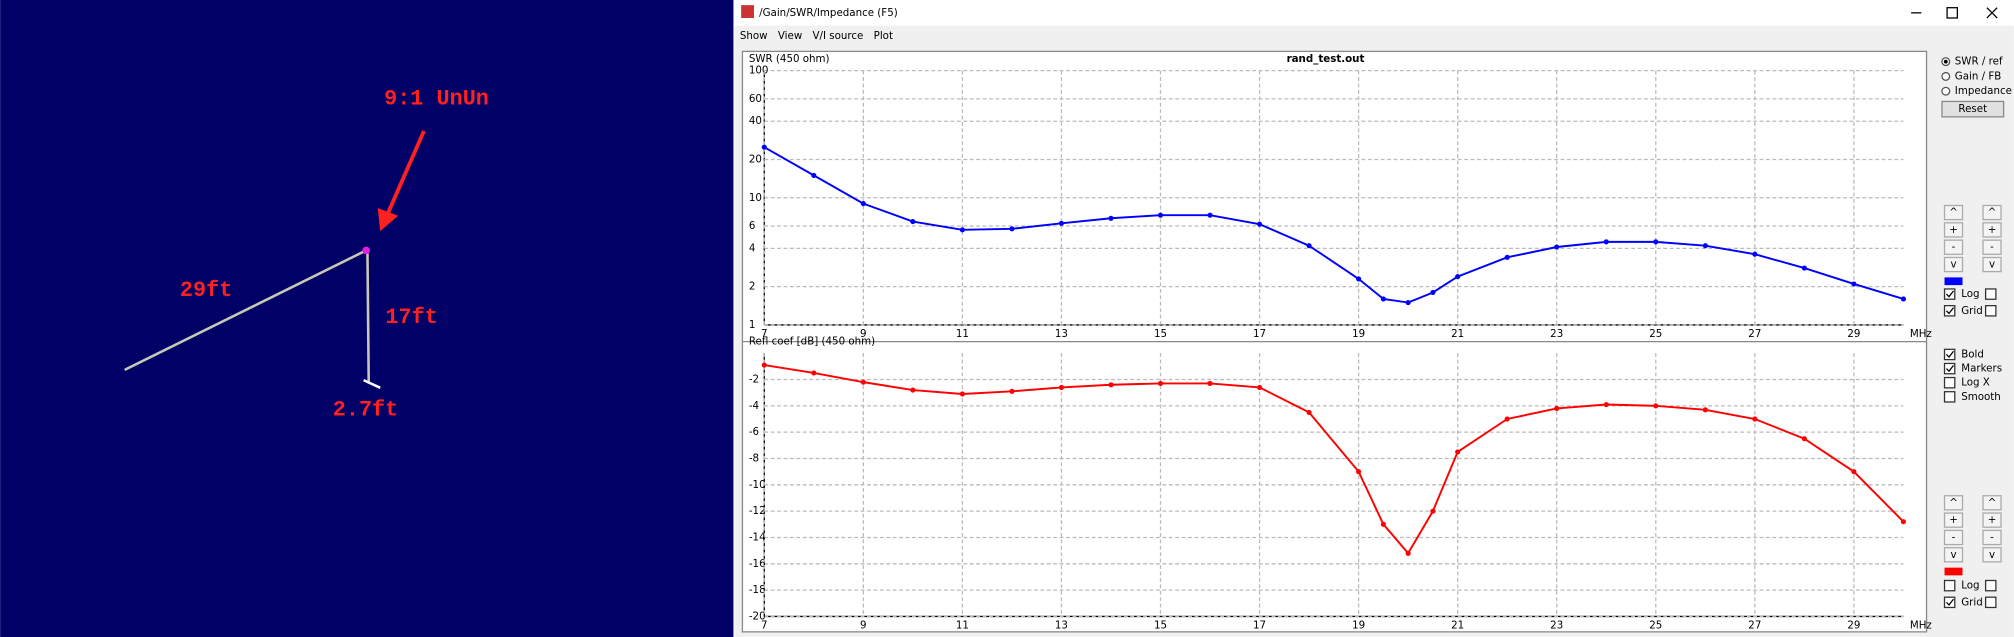  I want to click on menu-item: View, so click(790, 36).